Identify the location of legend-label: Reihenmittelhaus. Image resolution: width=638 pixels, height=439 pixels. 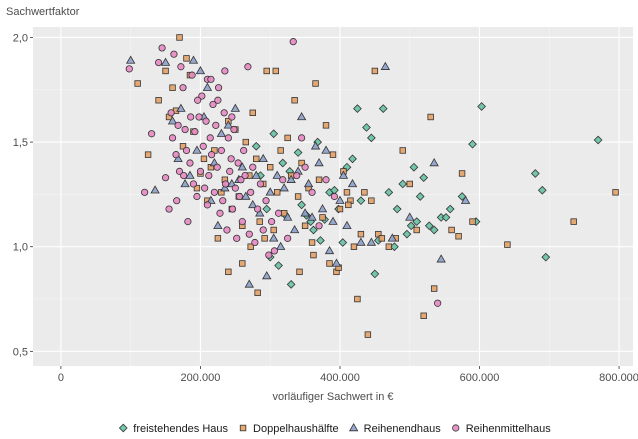
(508, 429).